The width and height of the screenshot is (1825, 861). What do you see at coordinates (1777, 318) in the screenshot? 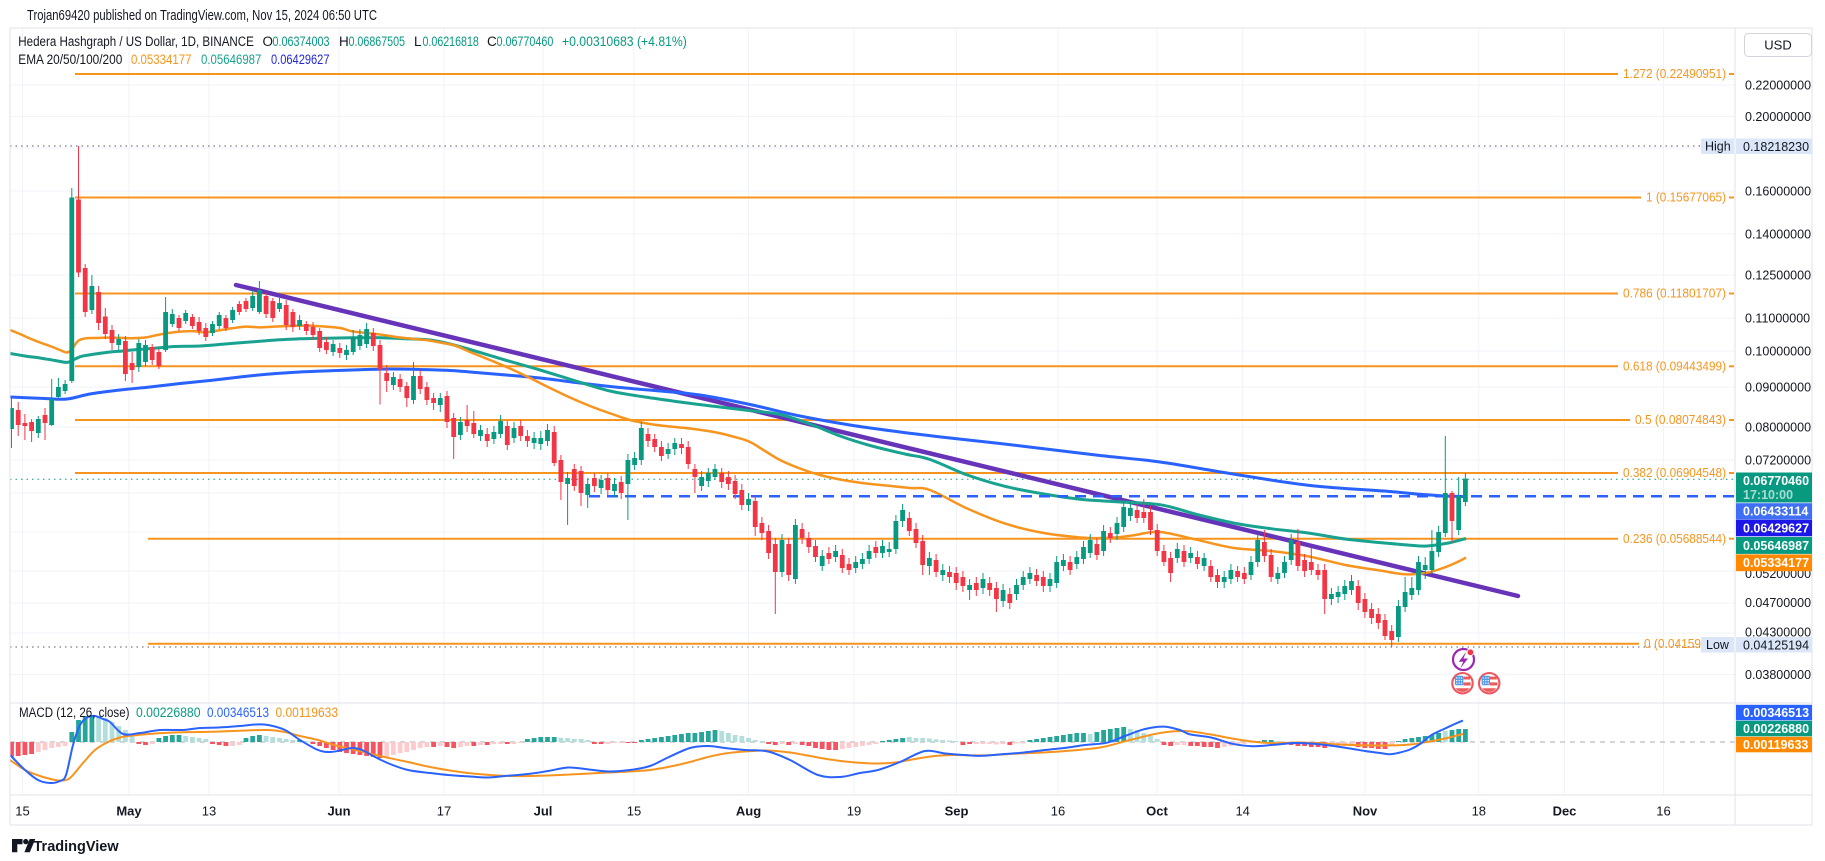
I see `svg-text: 0.11000000` at bounding box center [1777, 318].